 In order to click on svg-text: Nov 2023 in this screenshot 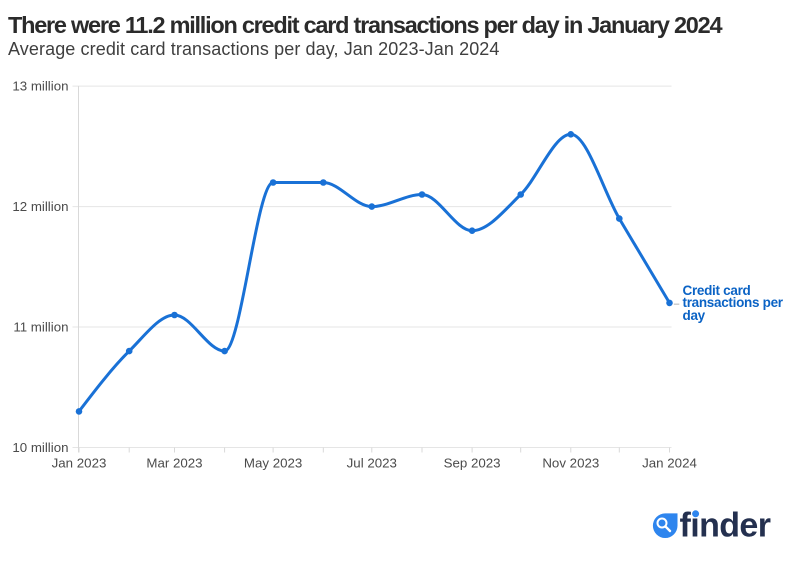, I will do `click(570, 463)`.